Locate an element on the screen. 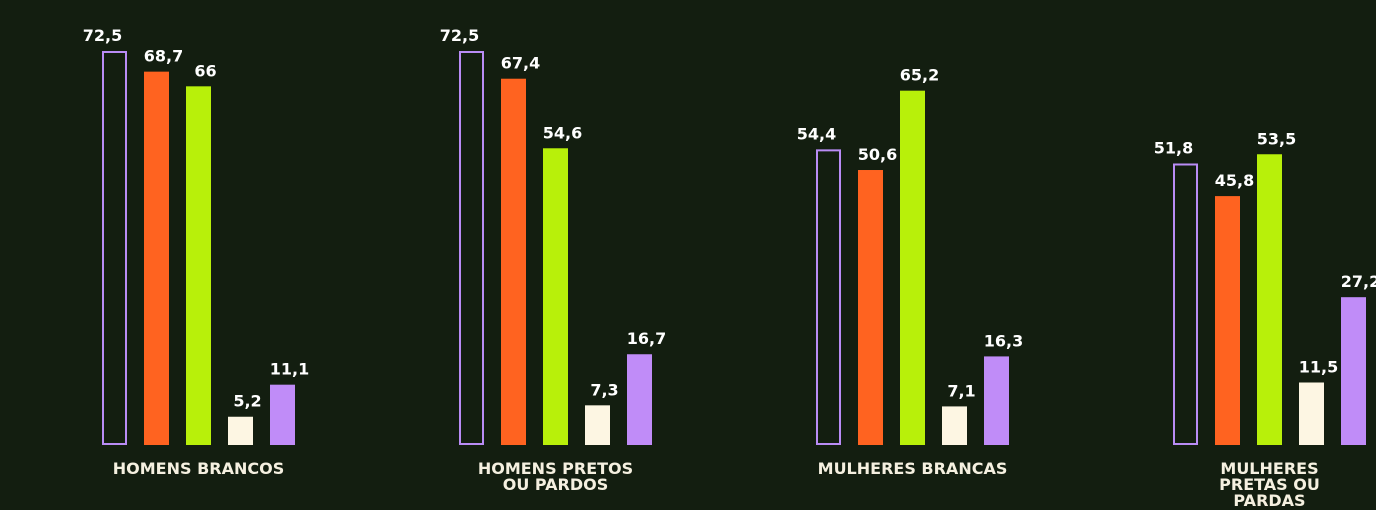 This screenshot has height=510, width=1376. value-label: 53,5 is located at coordinates (1276, 138).